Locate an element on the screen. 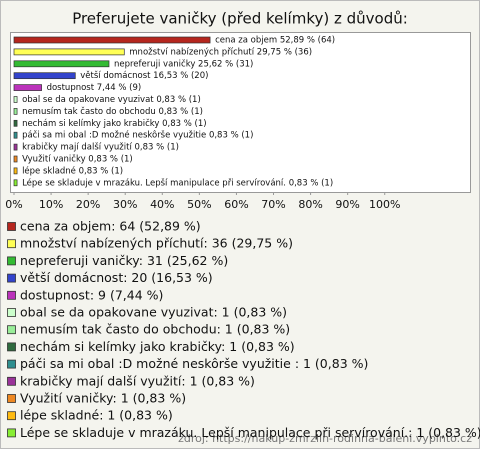 The image size is (480, 449). legend-label: Využití vaničky: 1 (0,83 %) is located at coordinates (103, 398).